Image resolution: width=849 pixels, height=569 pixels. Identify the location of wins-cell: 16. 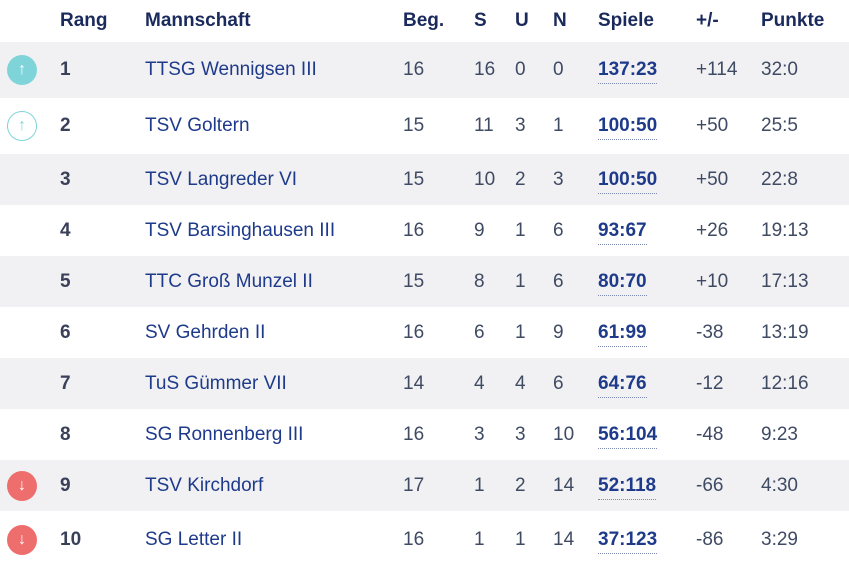
(485, 69).